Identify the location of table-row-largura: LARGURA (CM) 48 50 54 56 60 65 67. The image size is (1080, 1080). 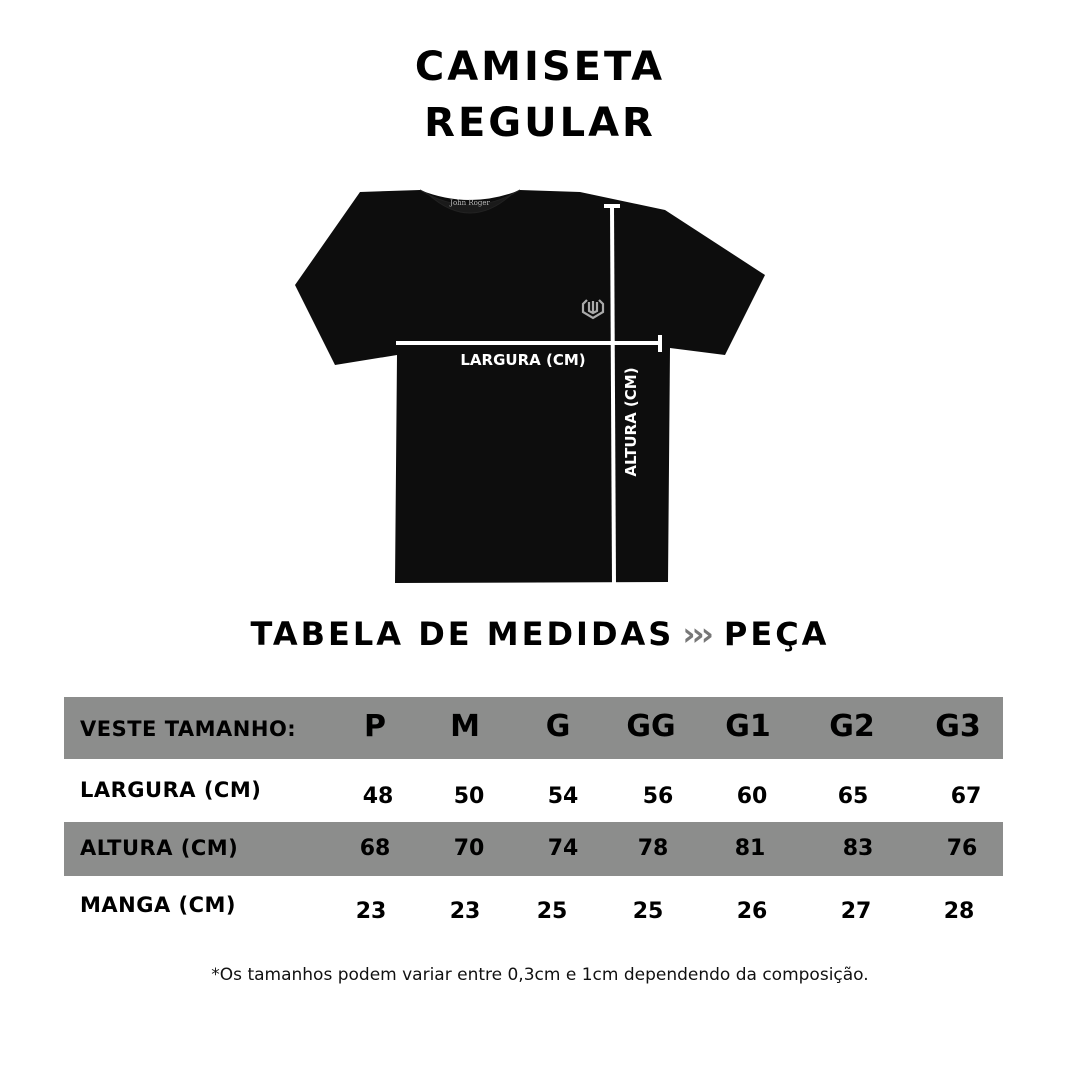
(533, 790).